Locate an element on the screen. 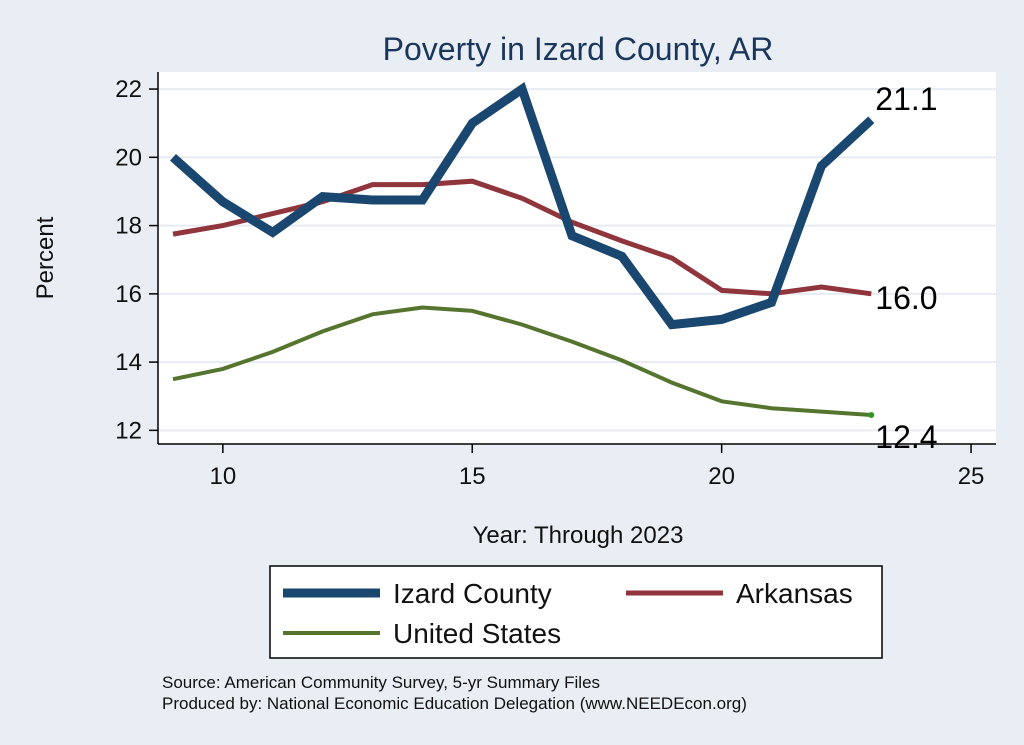  end-label-izard-county: 21.1 is located at coordinates (906, 99).